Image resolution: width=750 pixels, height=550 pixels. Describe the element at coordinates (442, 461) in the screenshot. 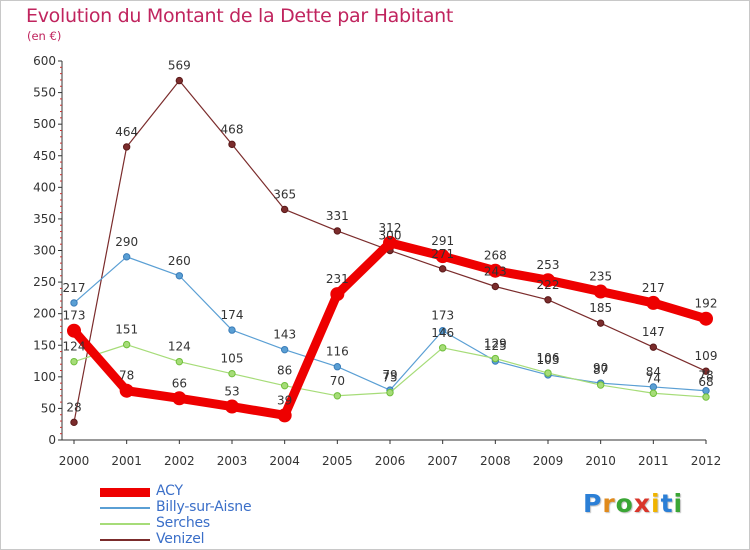

I see `x-tick-label: 2007` at that location.